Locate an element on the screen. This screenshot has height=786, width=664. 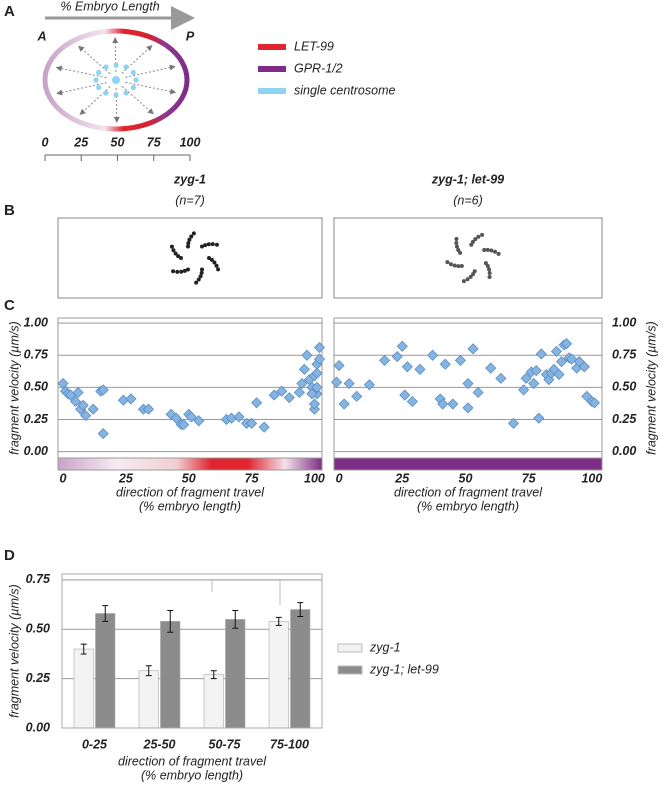
y-tick-label: 1.00 is located at coordinates (36, 322).